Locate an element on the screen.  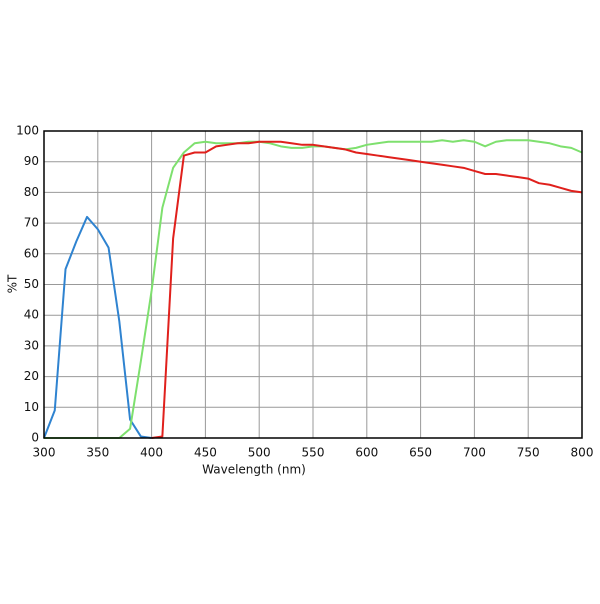
y-tick-label: 30 is located at coordinates (31, 345).